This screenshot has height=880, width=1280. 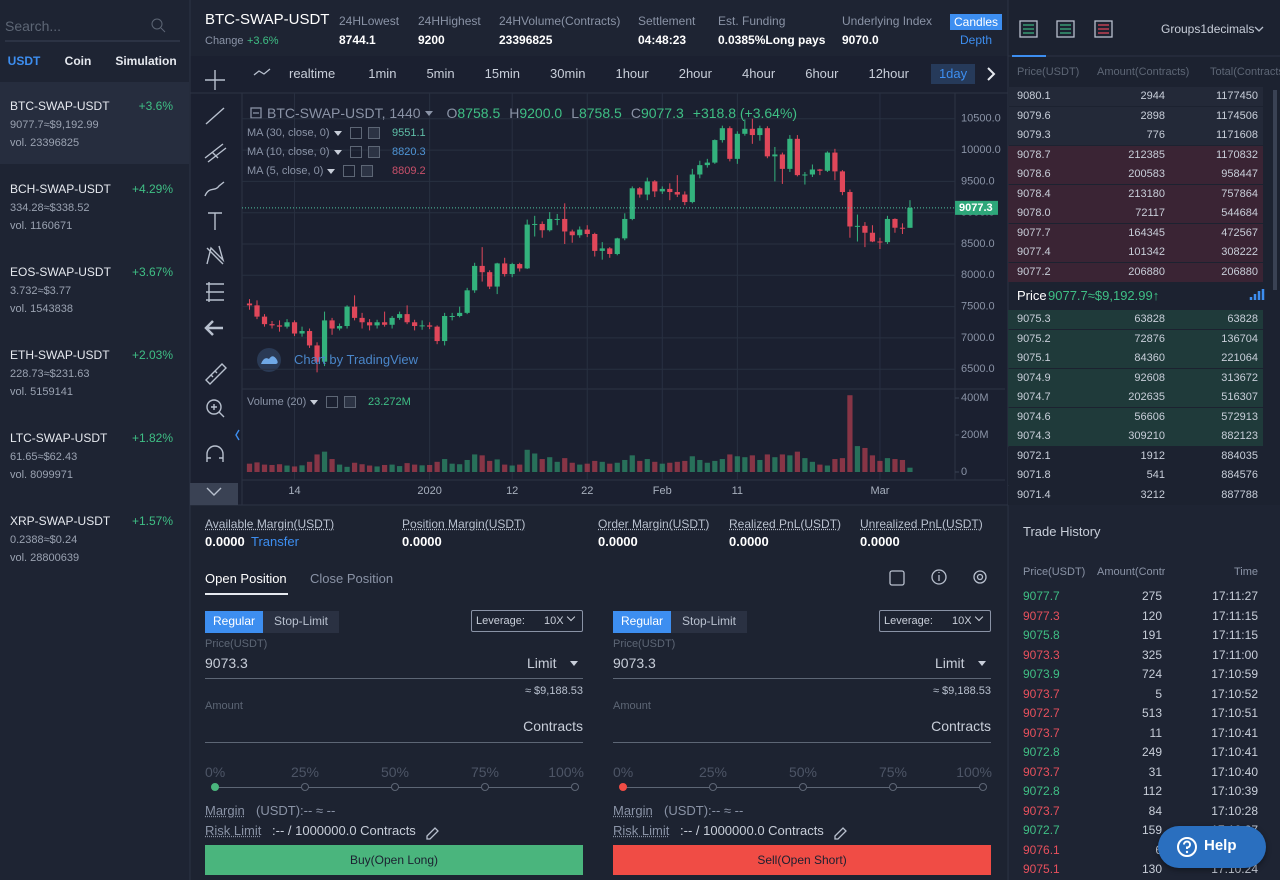 What do you see at coordinates (1146, 252) in the screenshot?
I see `book-amount: 101342` at bounding box center [1146, 252].